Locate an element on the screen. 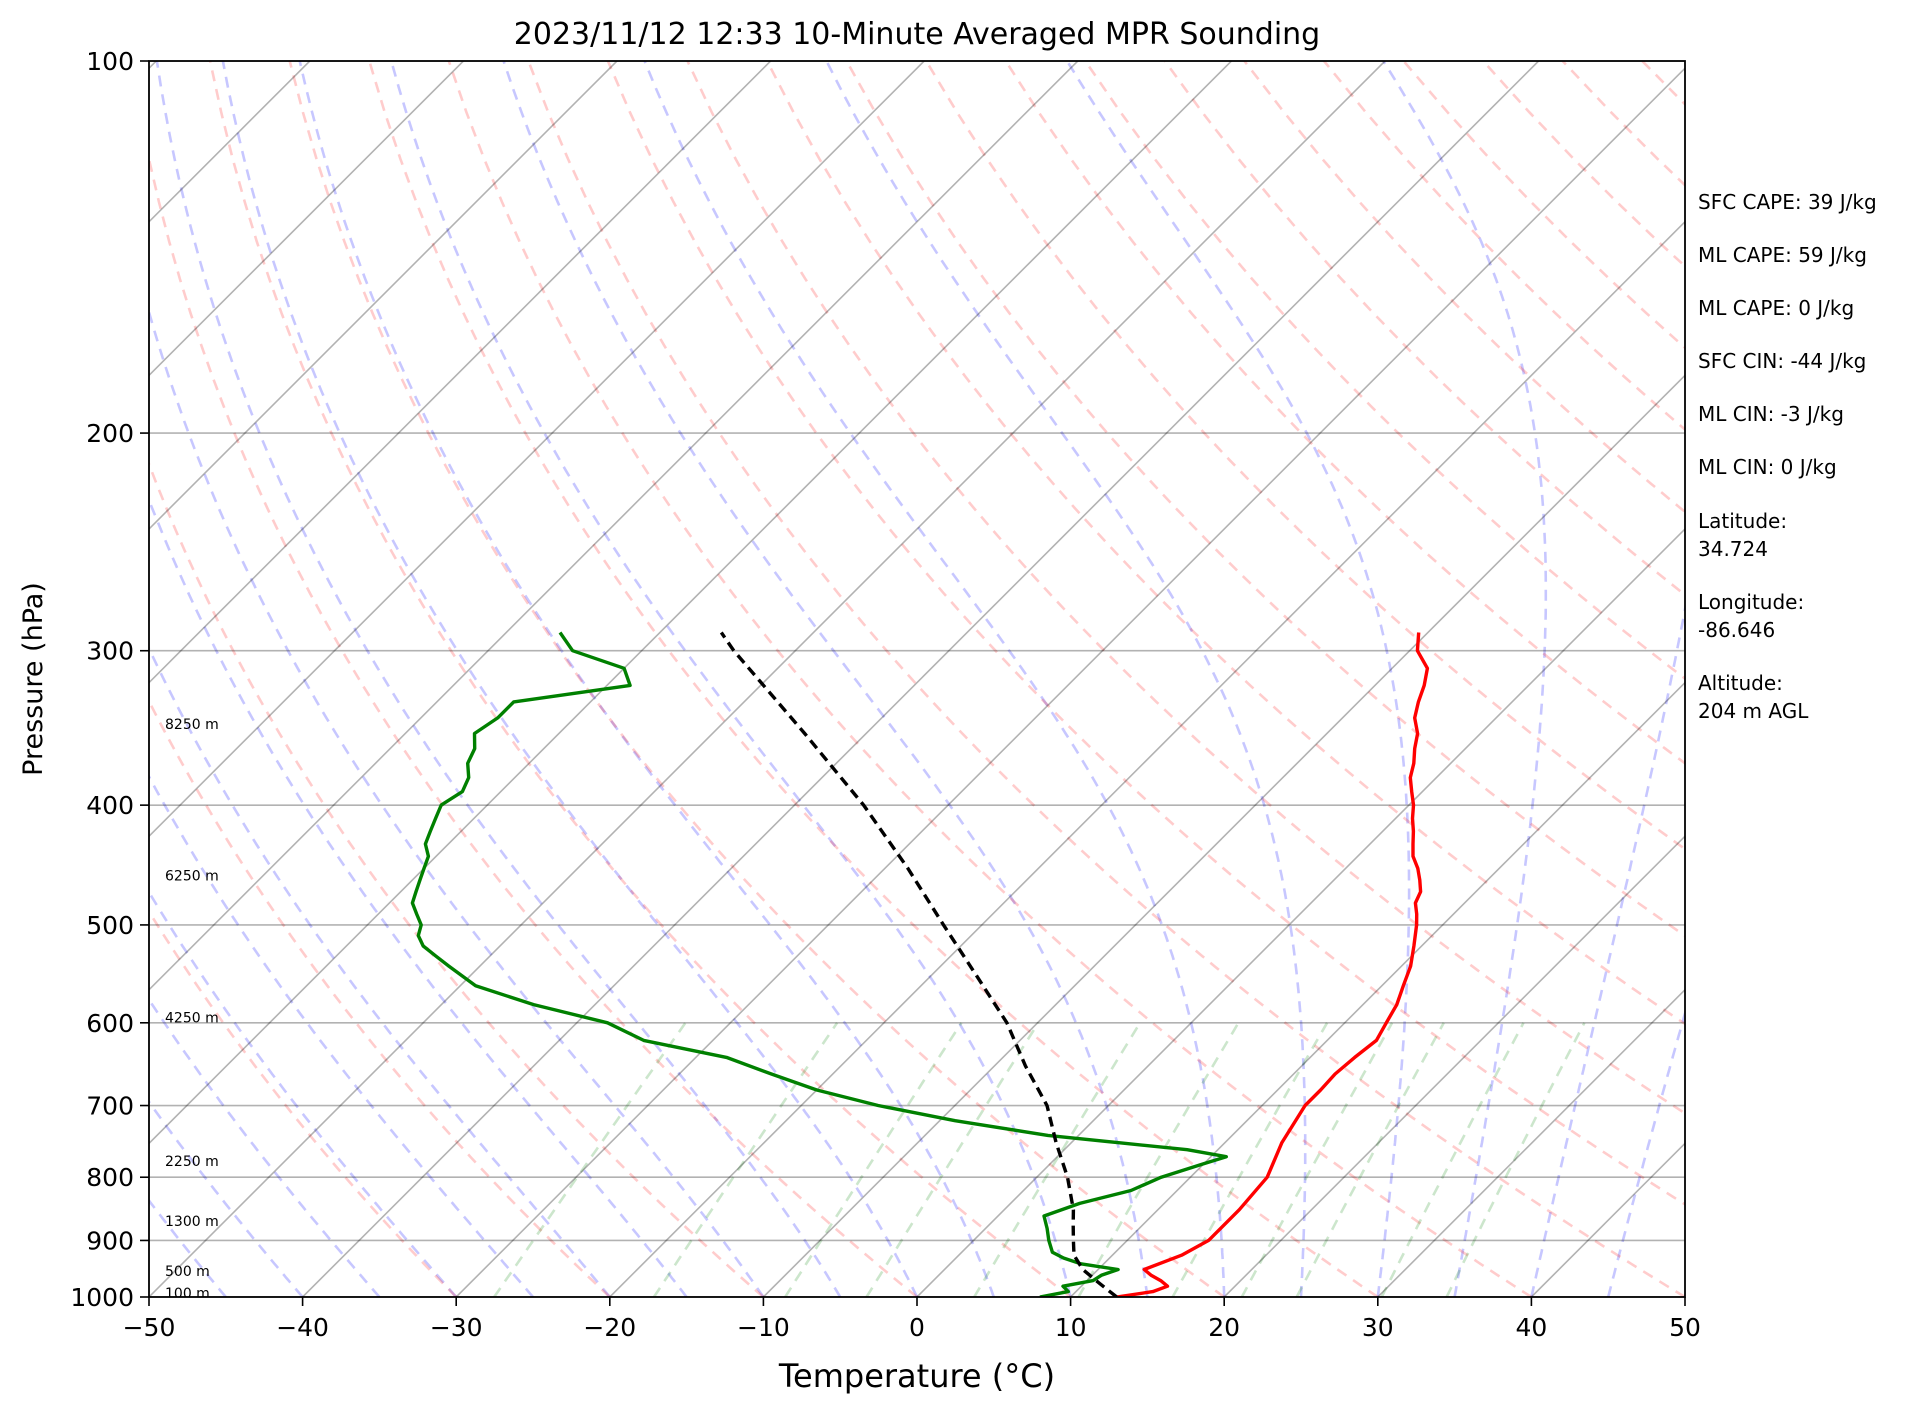 Image resolution: width=1907 pixels, height=1406 pixels. info-line: -86.646 is located at coordinates (1736, 630).